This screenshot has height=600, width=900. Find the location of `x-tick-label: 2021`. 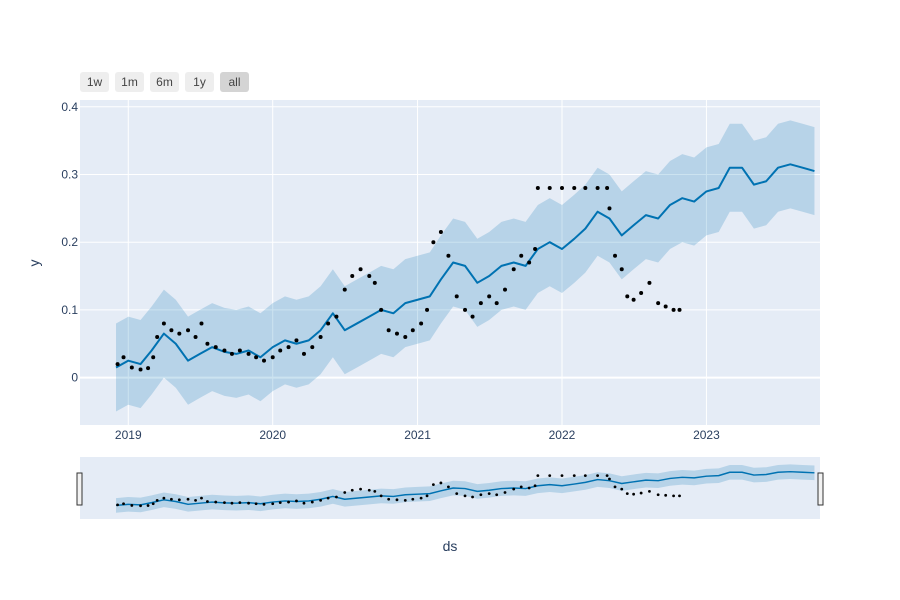

x-tick-label: 2021 is located at coordinates (417, 435).